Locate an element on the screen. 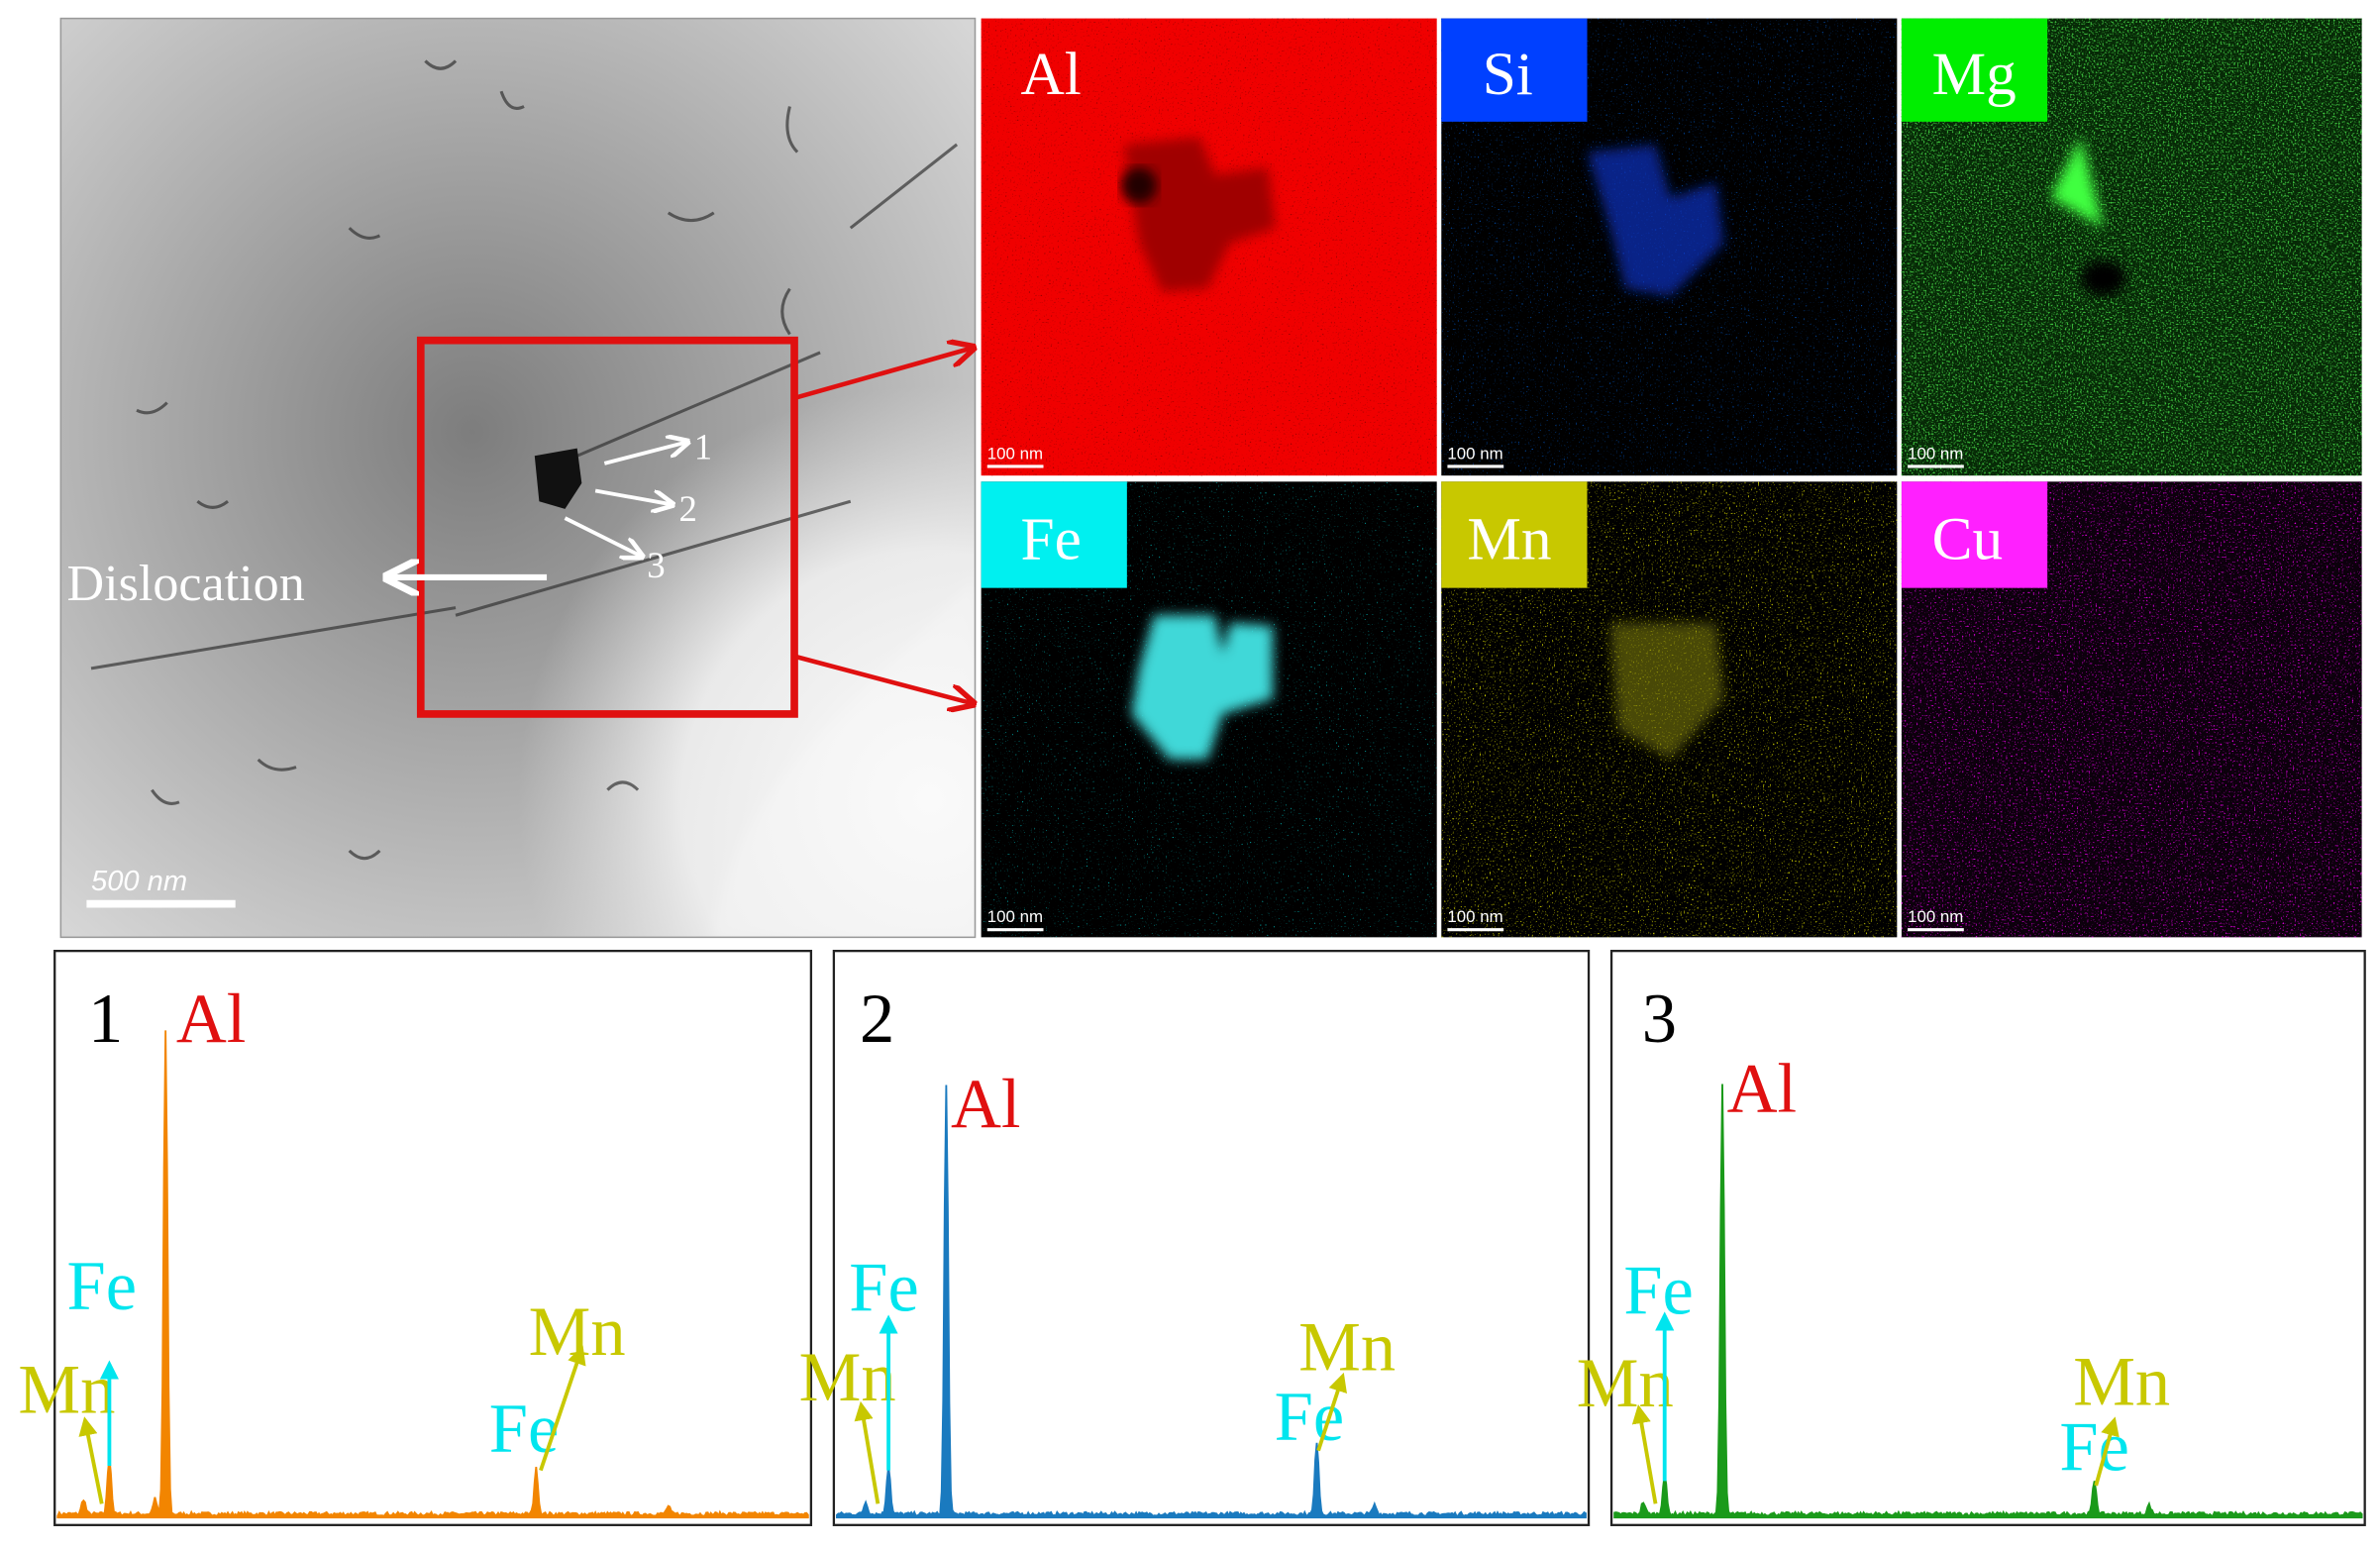 This screenshot has width=2380, height=1548. particle is located at coordinates (558, 478).